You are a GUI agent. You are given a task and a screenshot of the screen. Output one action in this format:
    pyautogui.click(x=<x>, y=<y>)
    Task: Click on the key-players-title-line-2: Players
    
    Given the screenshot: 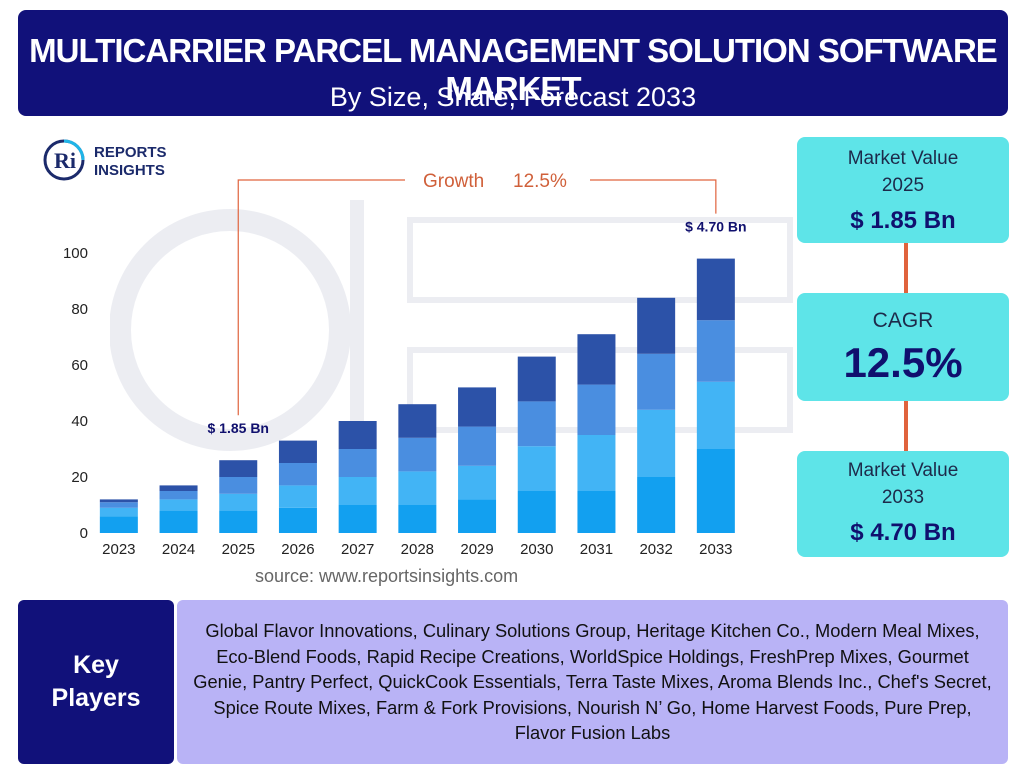 What is the action you would take?
    pyautogui.click(x=96, y=698)
    